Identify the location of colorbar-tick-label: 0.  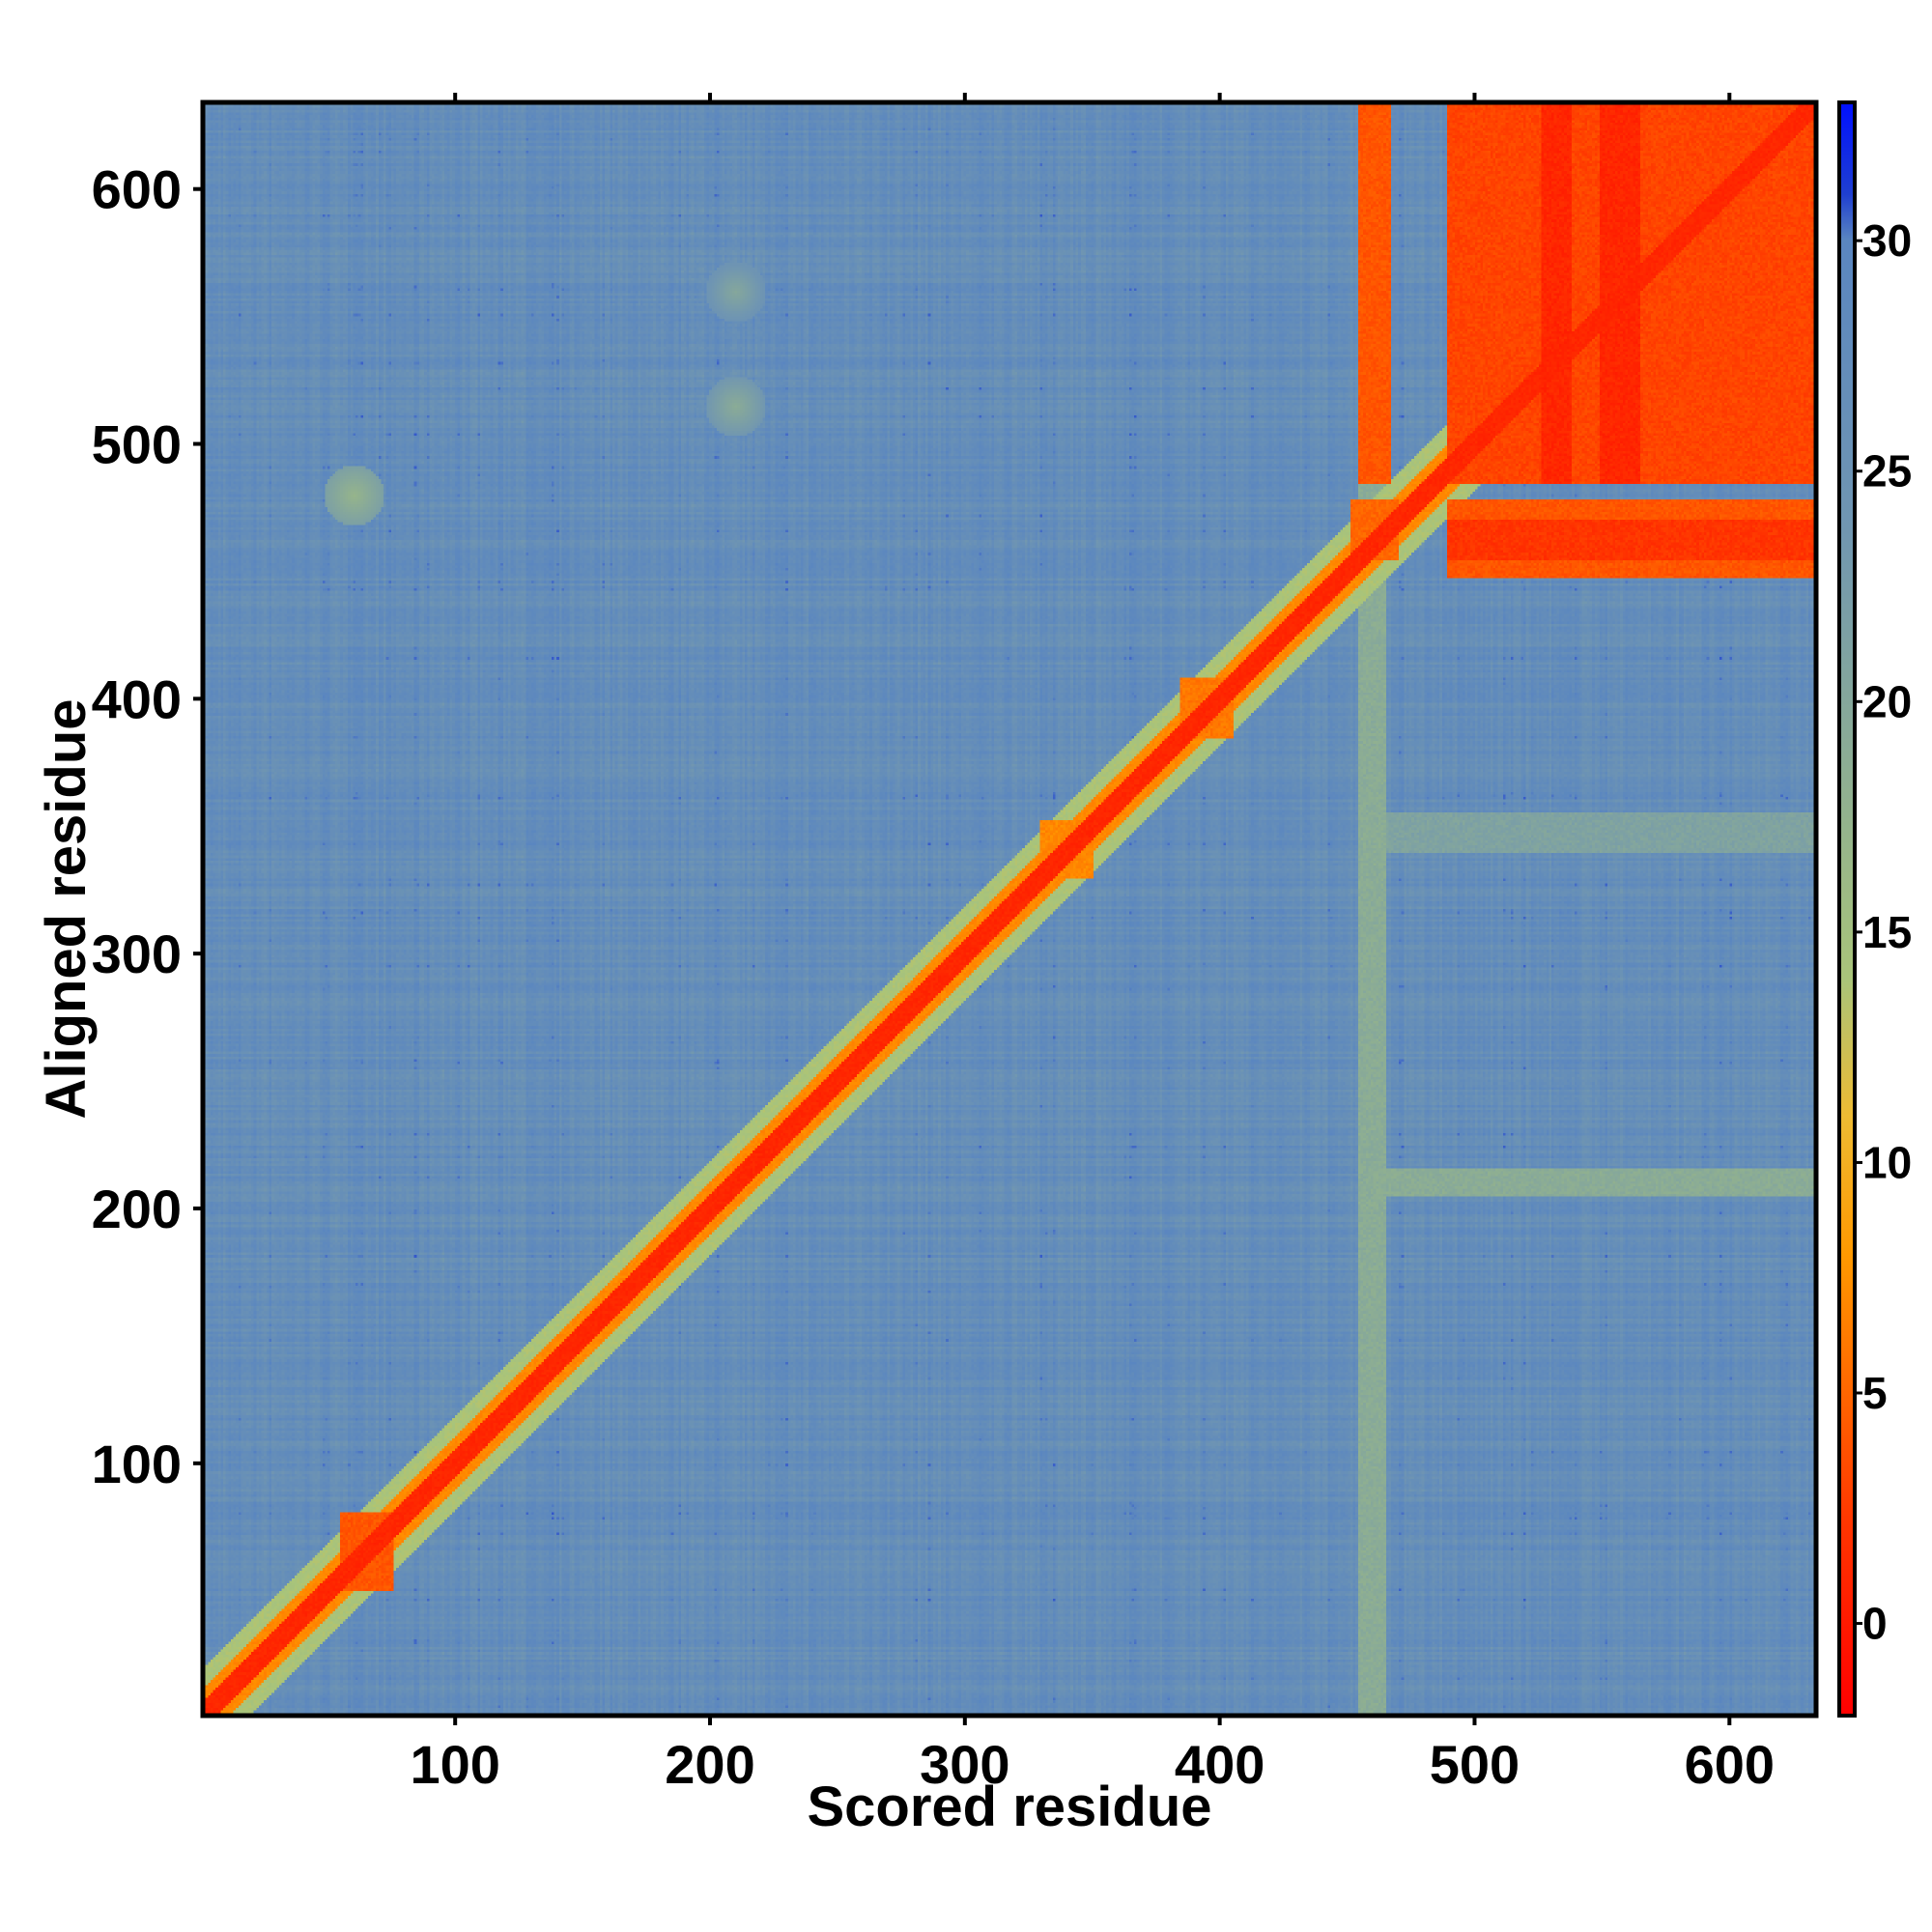
(1875, 1624).